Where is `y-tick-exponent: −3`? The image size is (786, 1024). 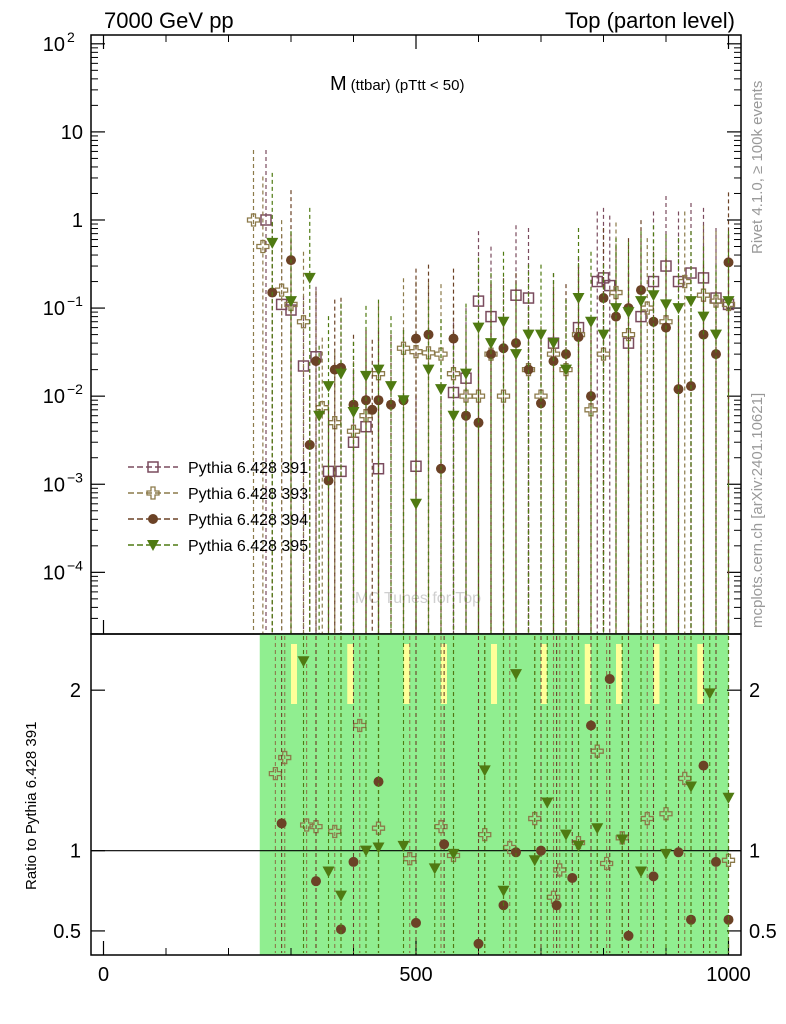
y-tick-exponent: −3 is located at coordinates (75, 477).